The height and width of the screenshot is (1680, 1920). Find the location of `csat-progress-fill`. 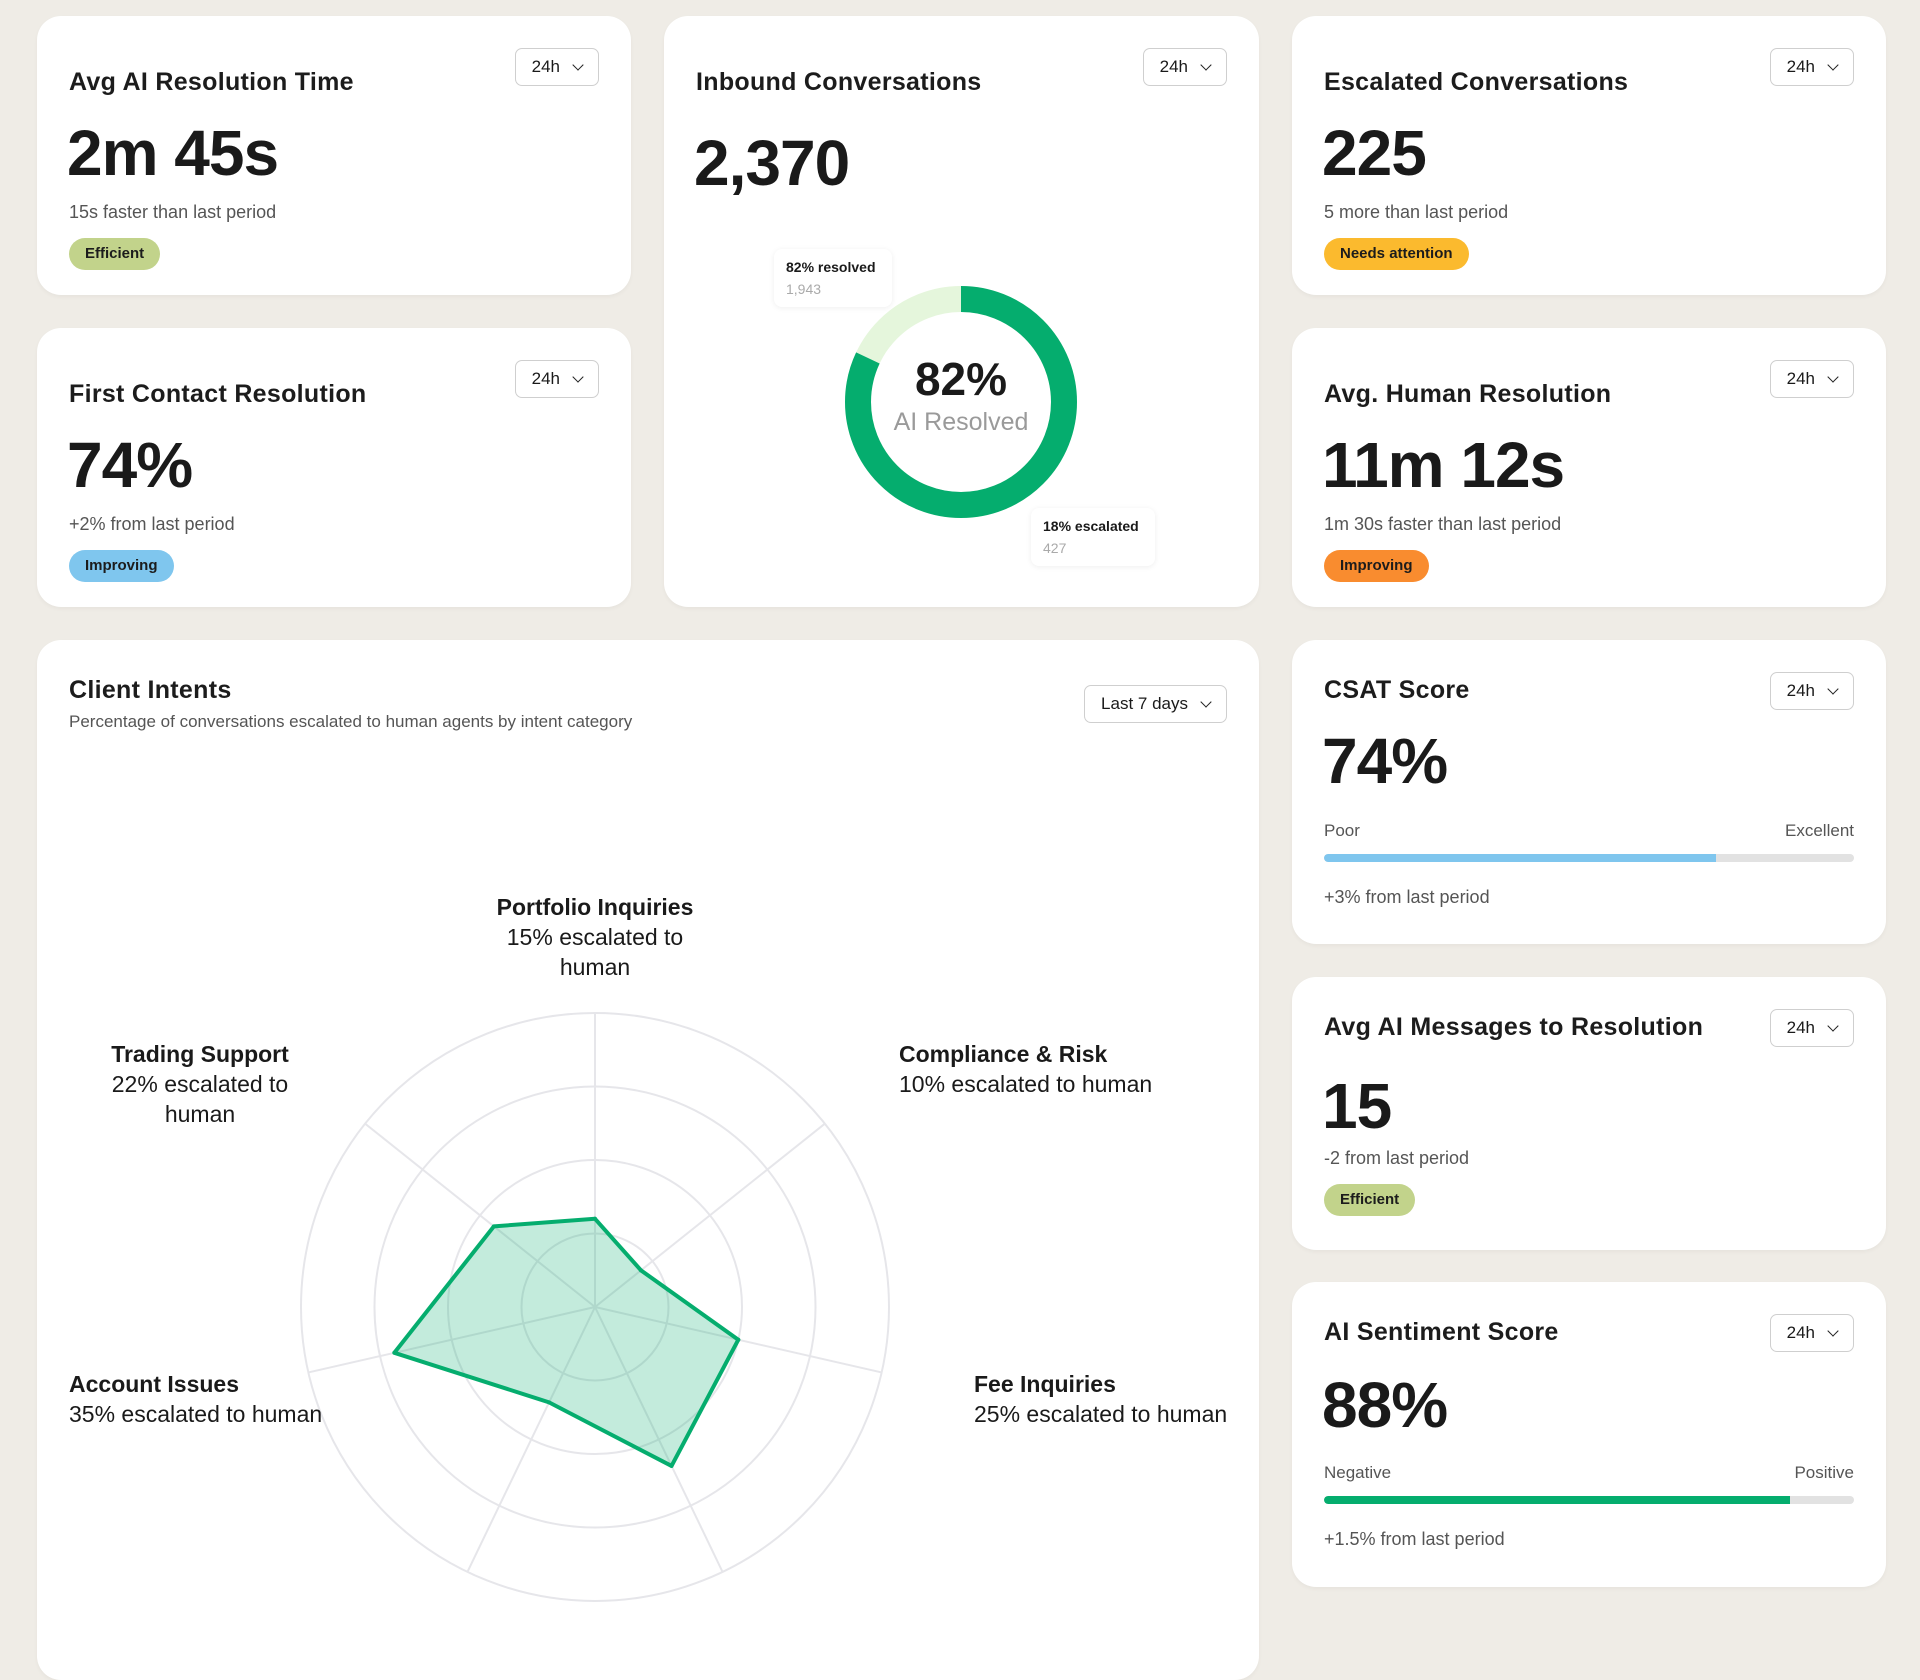

csat-progress-fill is located at coordinates (1520, 858).